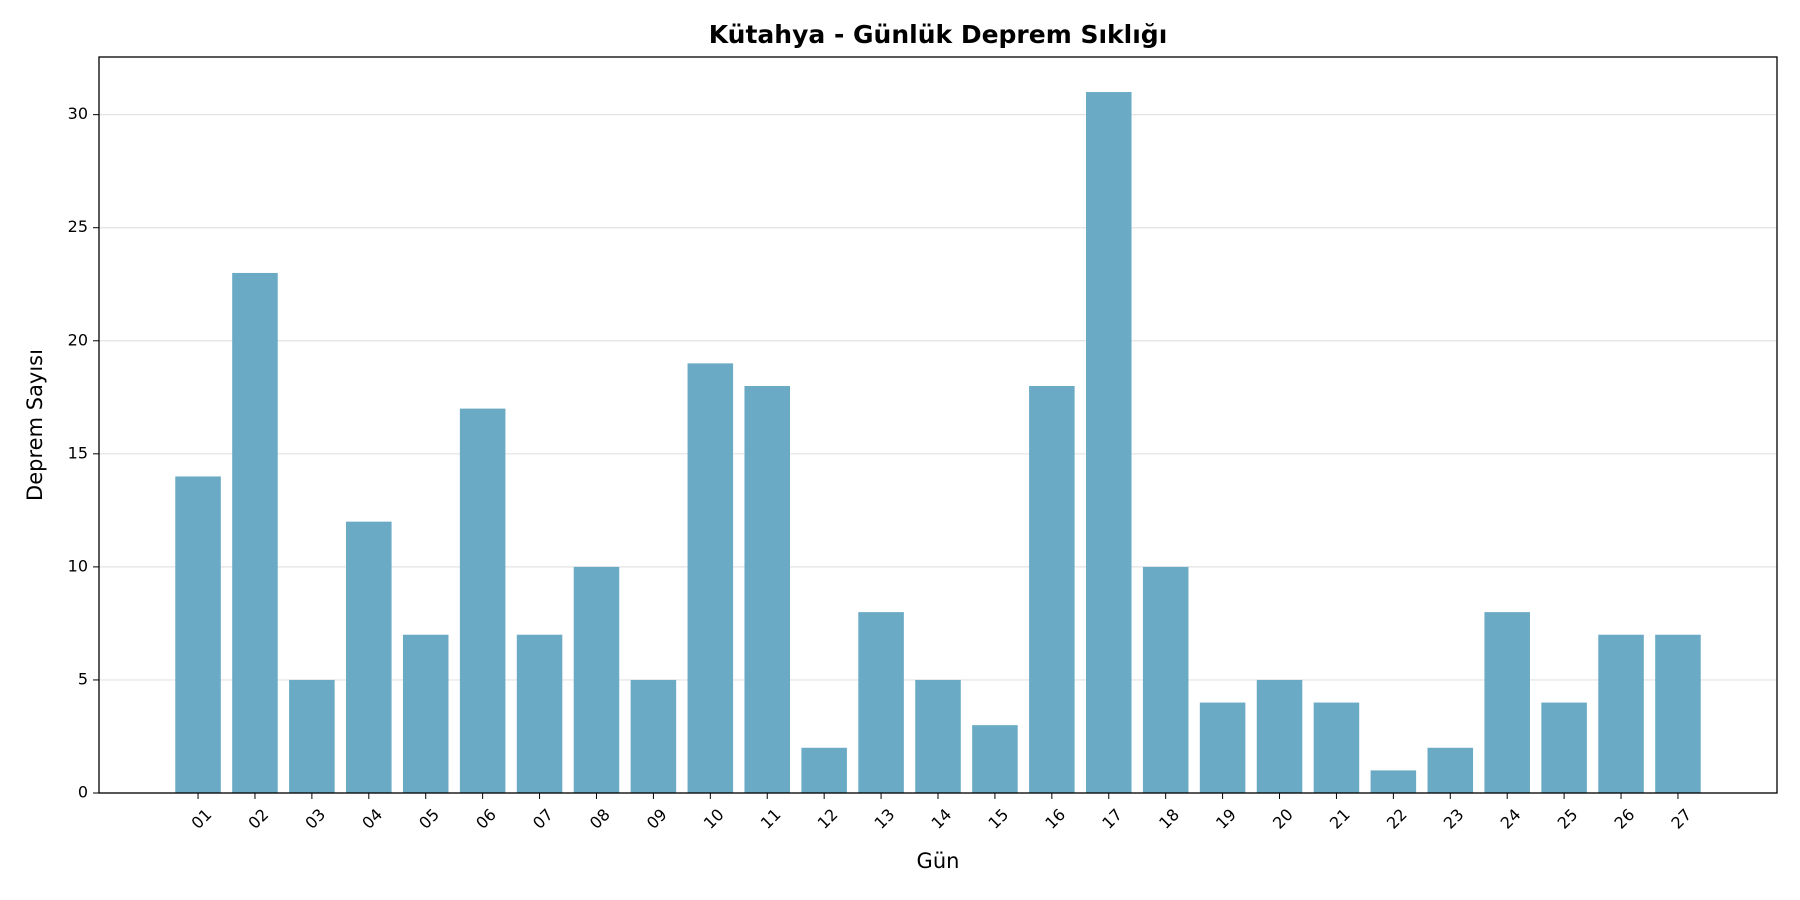 Image resolution: width=1800 pixels, height=900 pixels. What do you see at coordinates (938, 861) in the screenshot?
I see `x-axis-label: Gün` at bounding box center [938, 861].